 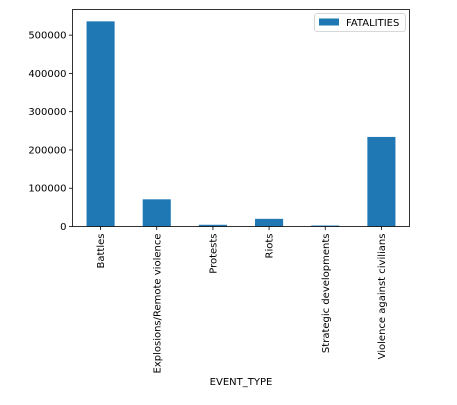 What do you see at coordinates (372, 23) in the screenshot?
I see `legend-label-fatalities: FATALITIES` at bounding box center [372, 23].